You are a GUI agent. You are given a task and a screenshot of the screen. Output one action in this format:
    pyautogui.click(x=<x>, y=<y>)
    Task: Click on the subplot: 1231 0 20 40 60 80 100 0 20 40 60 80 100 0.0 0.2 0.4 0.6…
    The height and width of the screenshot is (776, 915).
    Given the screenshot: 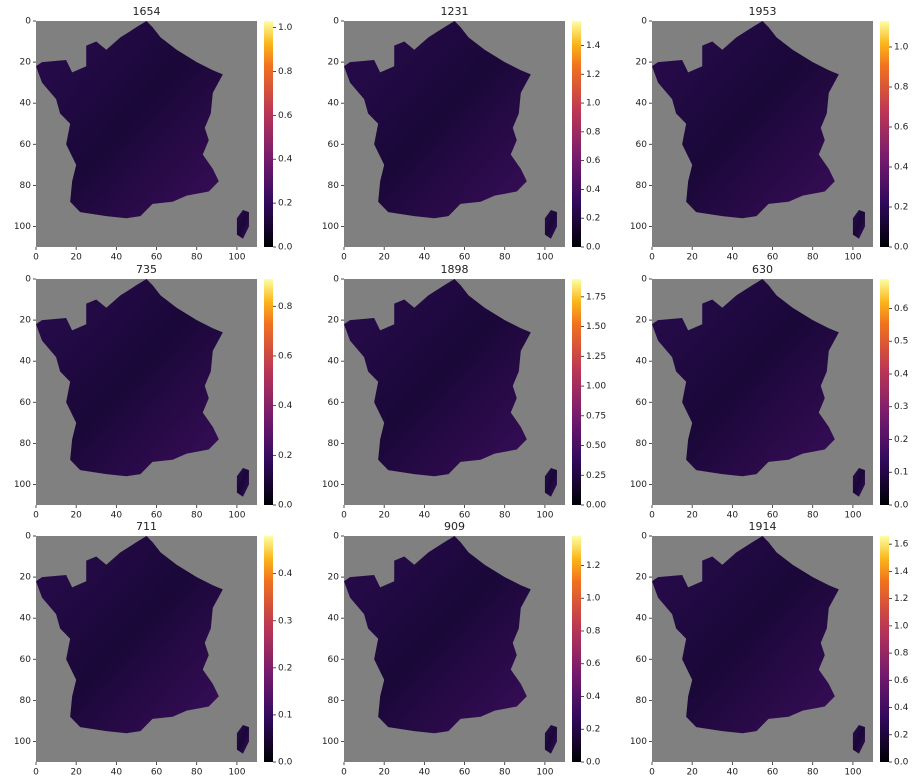 What is the action you would take?
    pyautogui.click(x=461, y=134)
    